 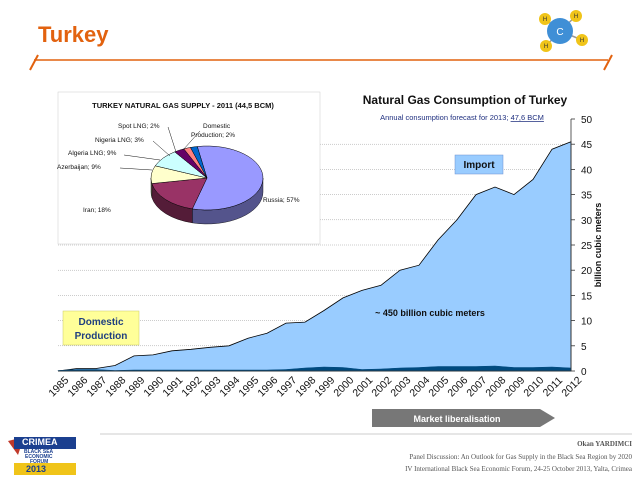 What do you see at coordinates (36, 469) in the screenshot?
I see `logo-year: 2013` at bounding box center [36, 469].